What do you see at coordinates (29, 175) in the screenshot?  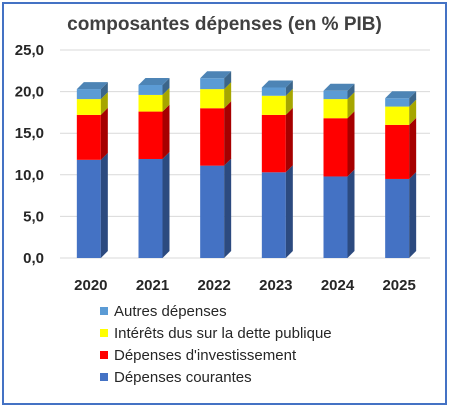 I see `y-tick-label: 10,0` at bounding box center [29, 175].